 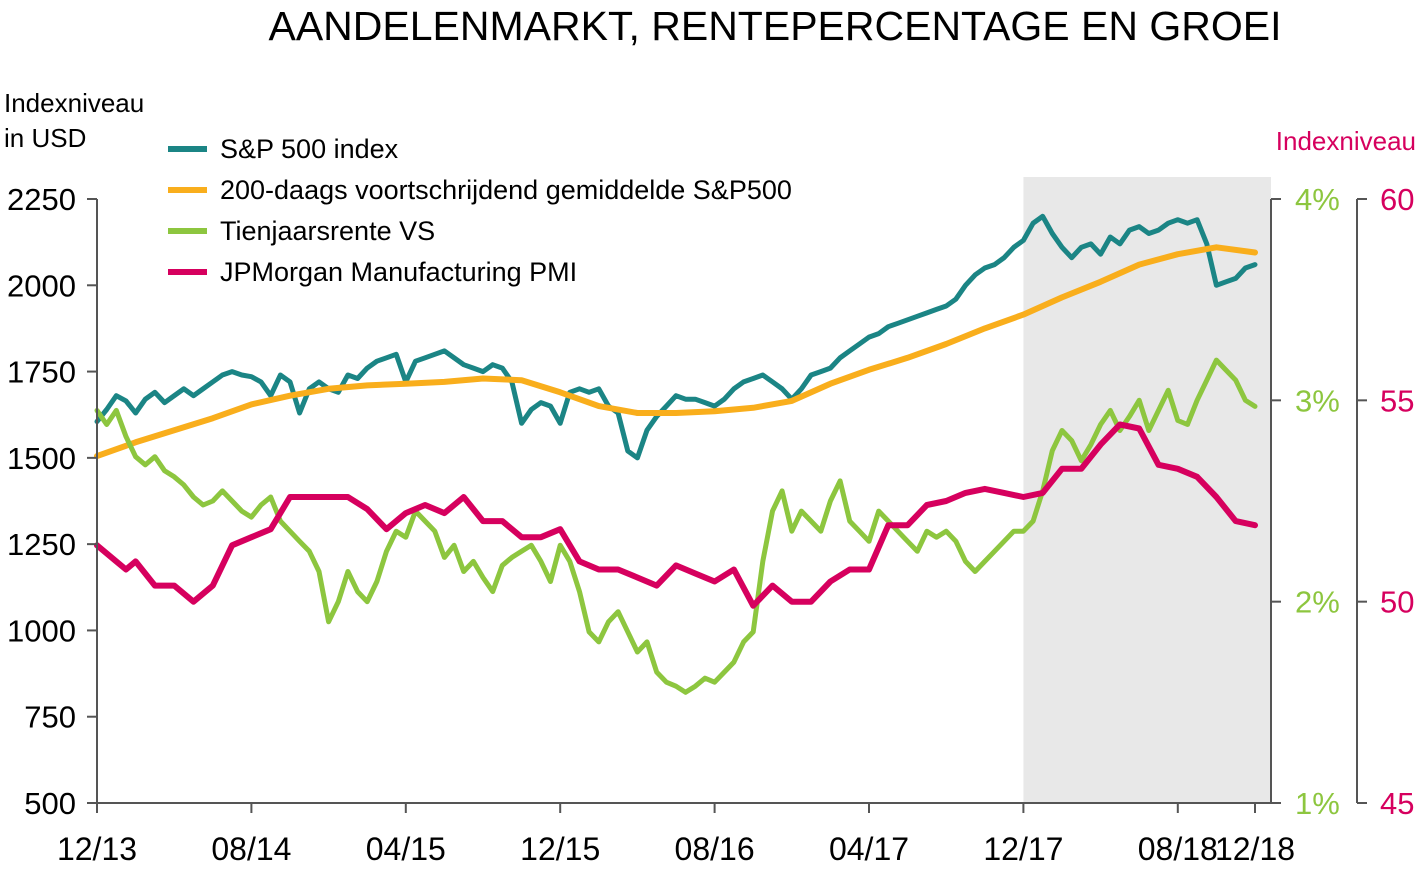 I want to click on left-axis-label-line-2: in USD, so click(x=45, y=138).